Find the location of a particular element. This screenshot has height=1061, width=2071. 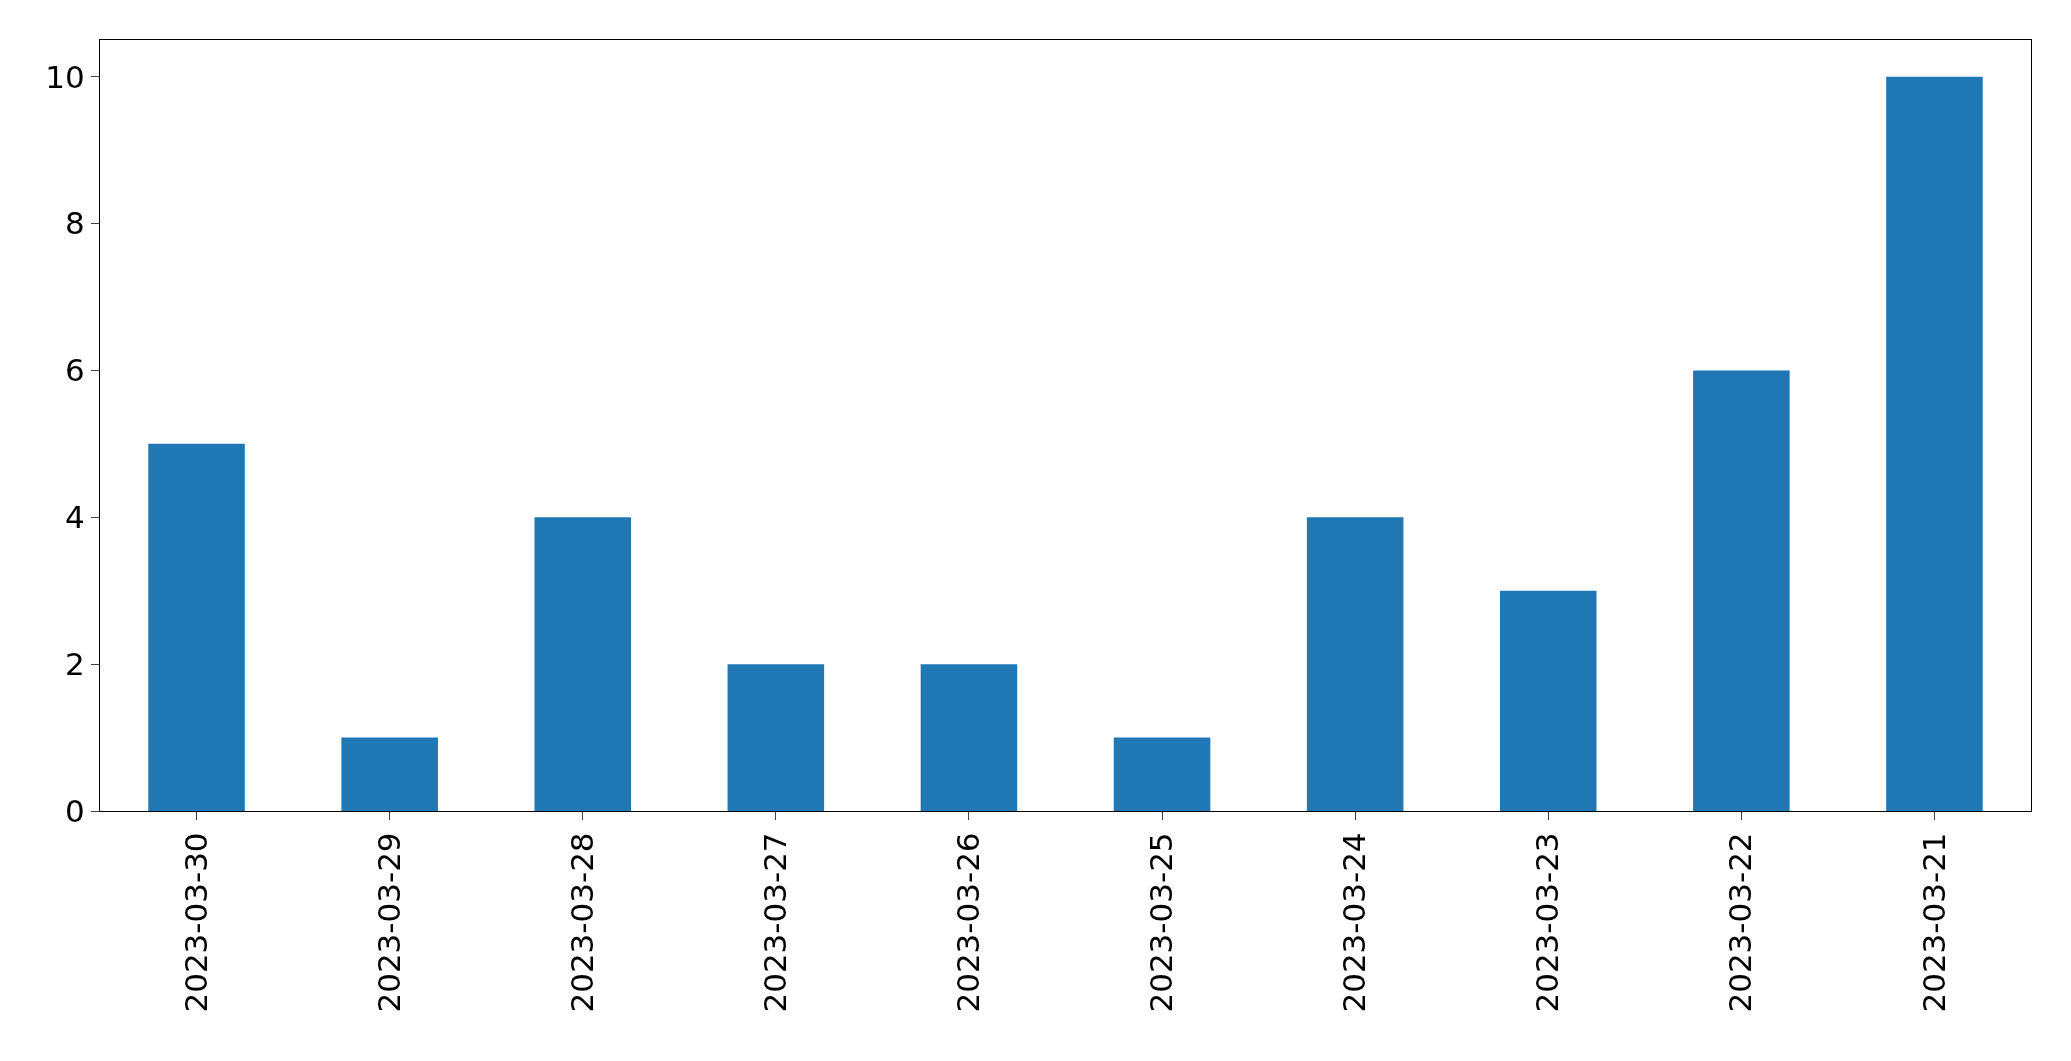

x-tick-label: 2023-03-26 is located at coordinates (968, 922).